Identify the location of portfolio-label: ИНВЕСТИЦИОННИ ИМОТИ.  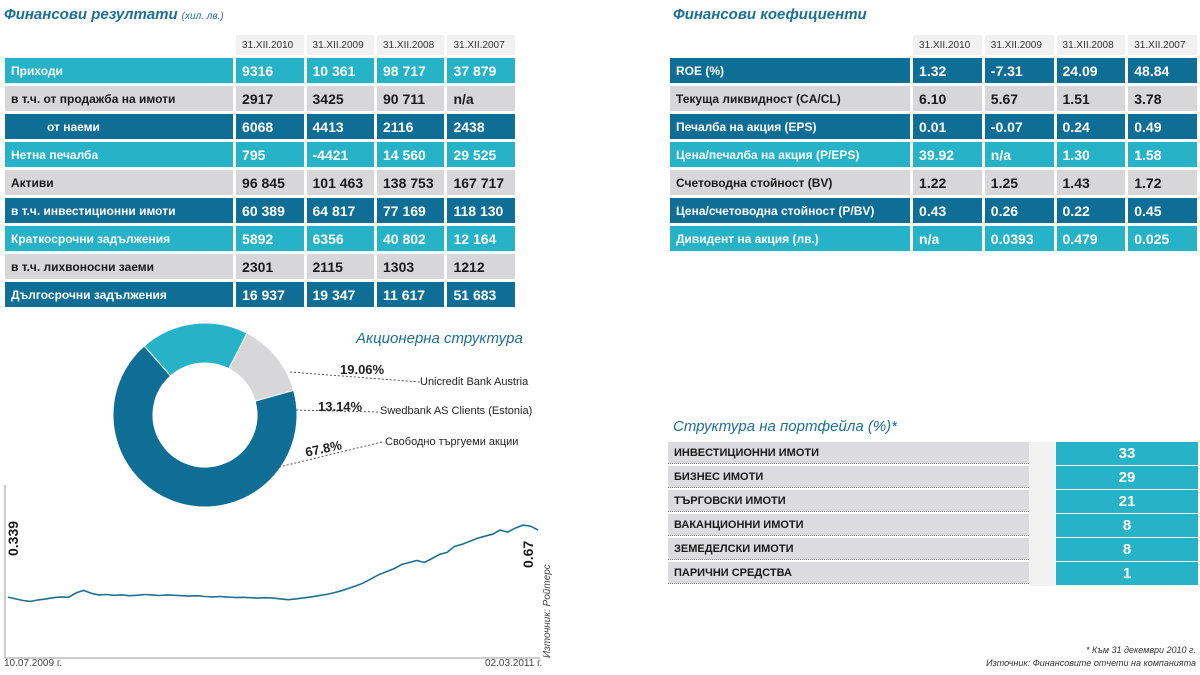
(848, 453).